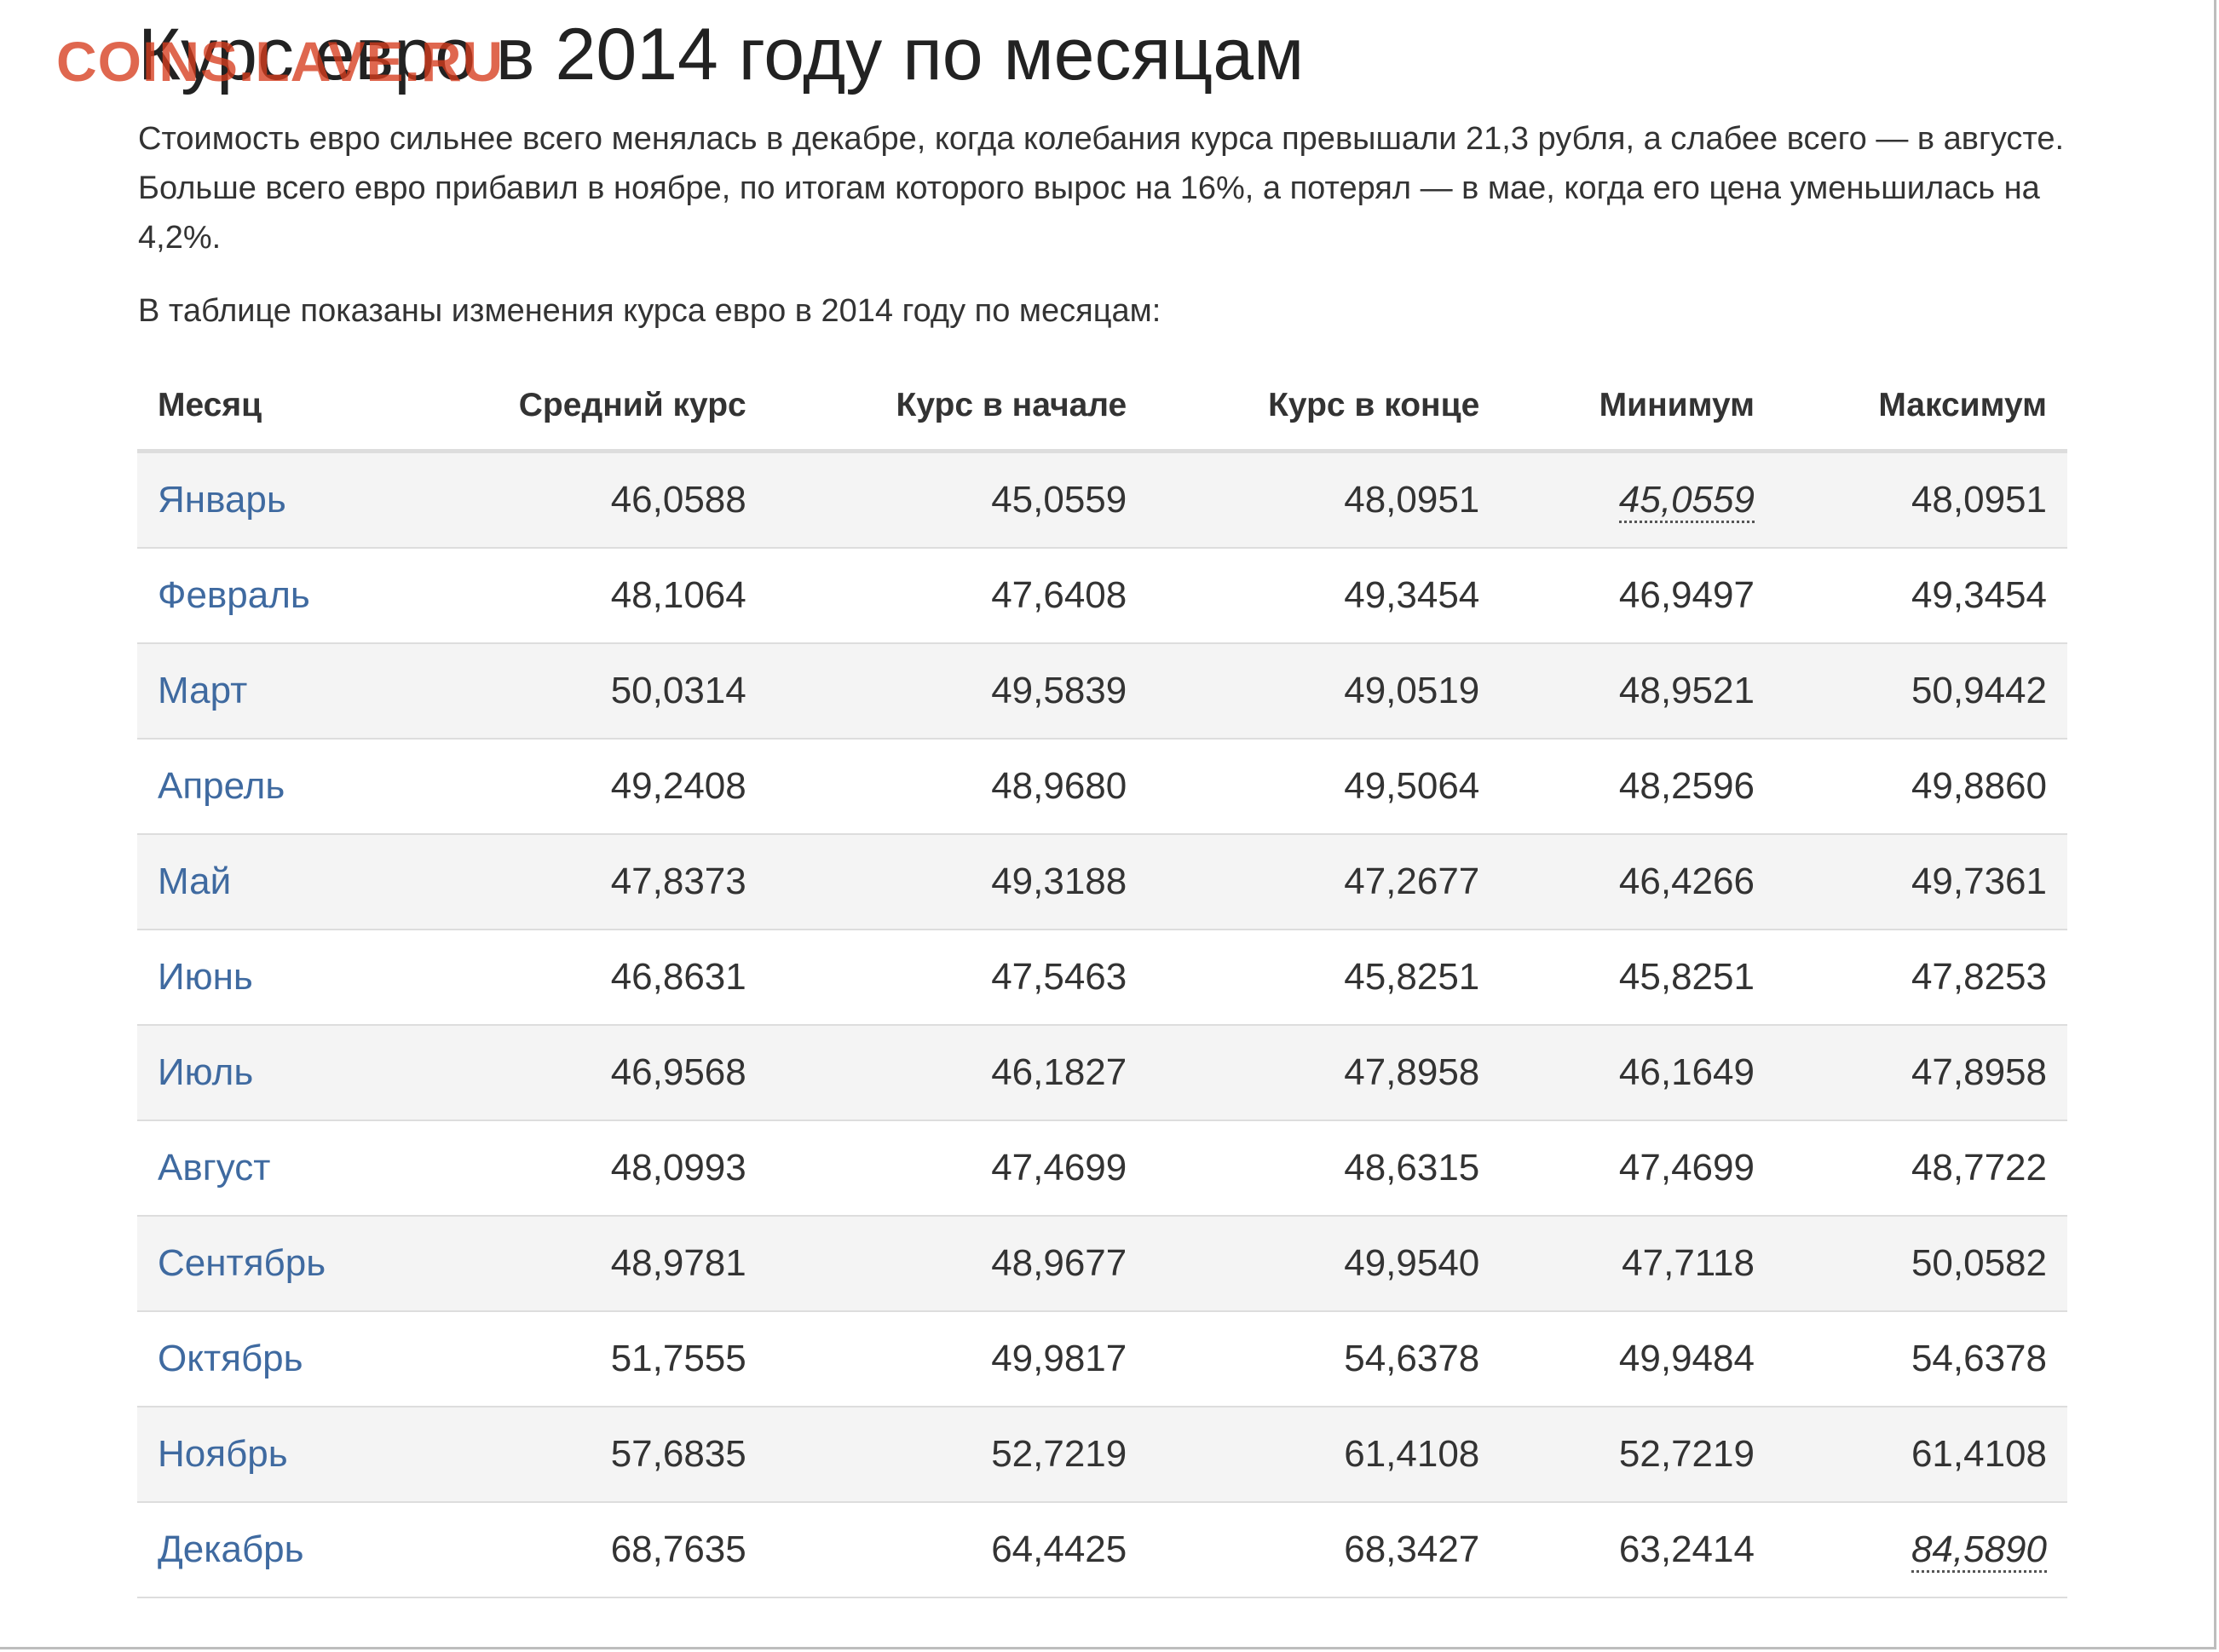 The height and width of the screenshot is (1652, 2219). Describe the element at coordinates (957, 1264) in the screenshot. I see `start-cell: 48,9677` at that location.